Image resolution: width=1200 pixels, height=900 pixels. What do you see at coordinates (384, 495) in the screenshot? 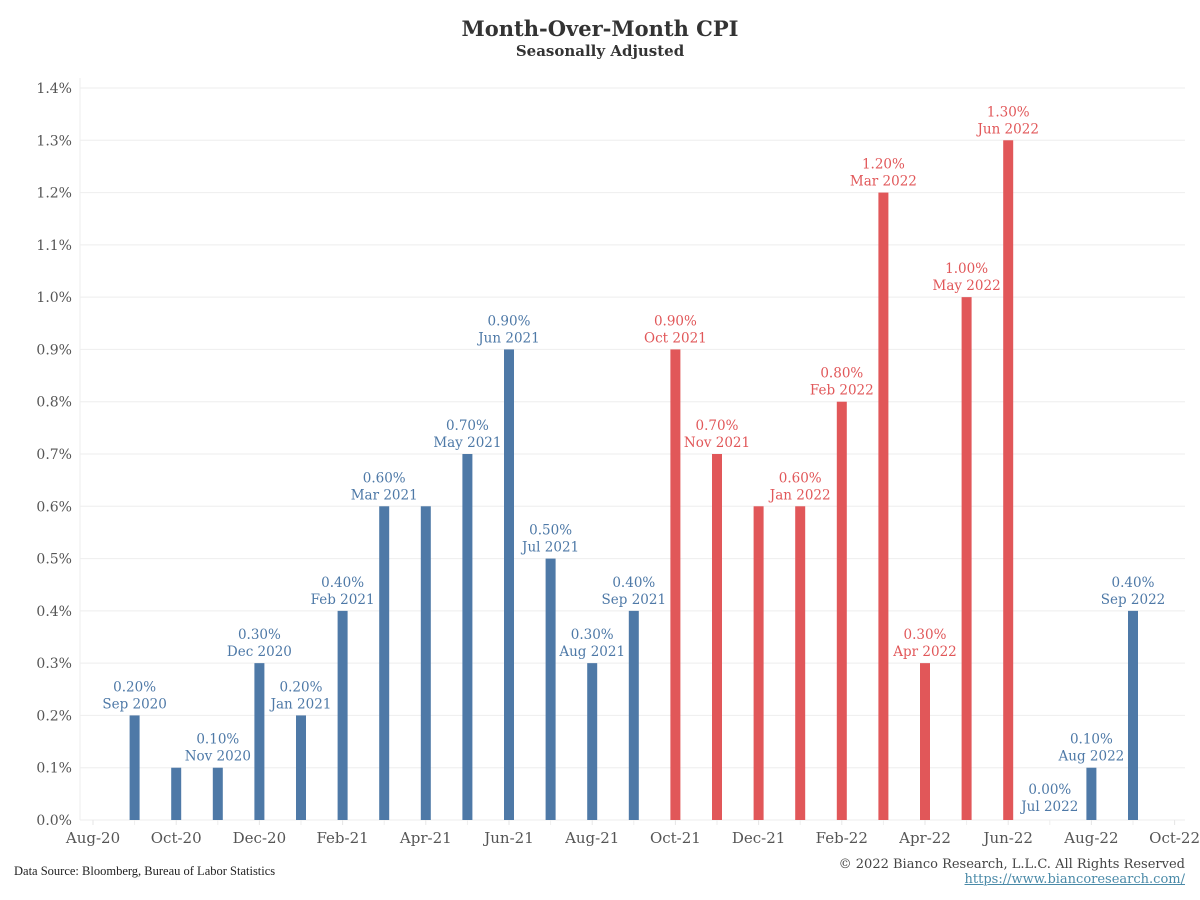
I see `data-label-month: Mar 2021` at bounding box center [384, 495].